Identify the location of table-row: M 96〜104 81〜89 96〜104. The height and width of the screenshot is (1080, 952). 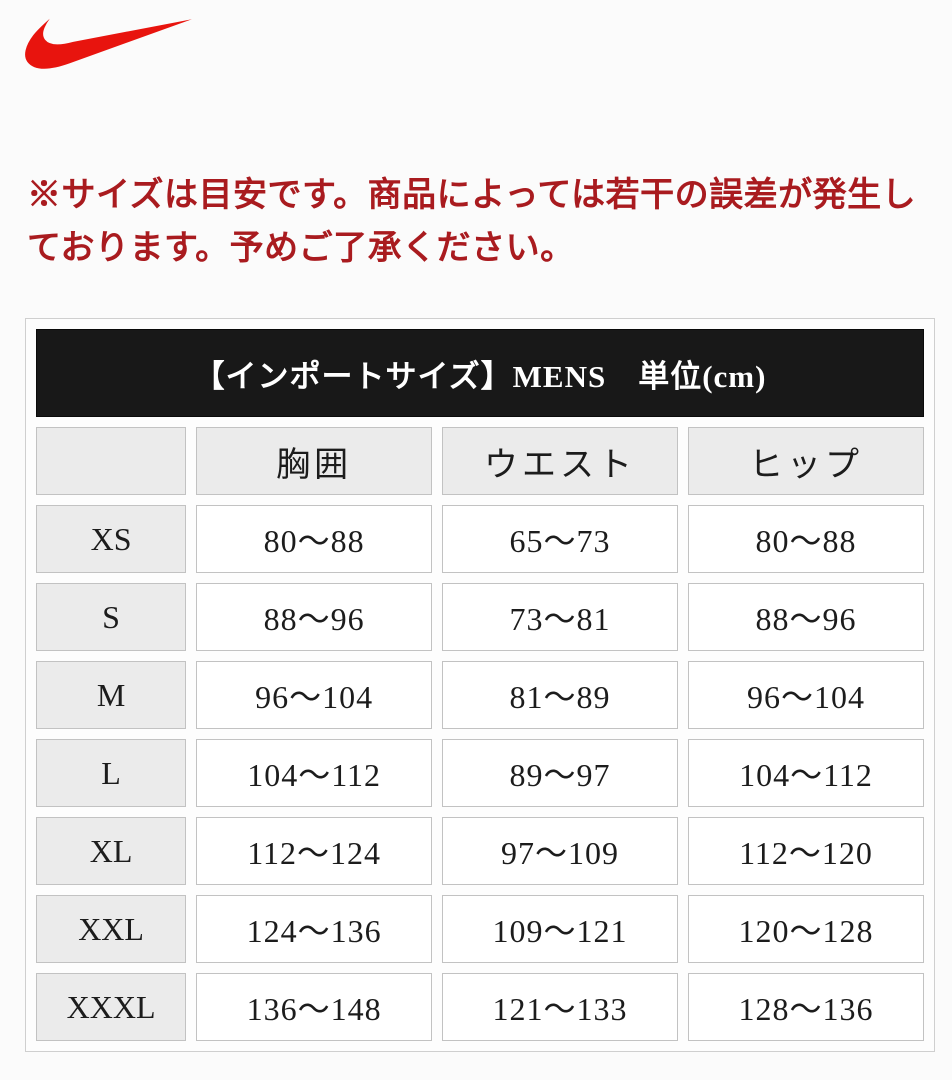
(480, 695).